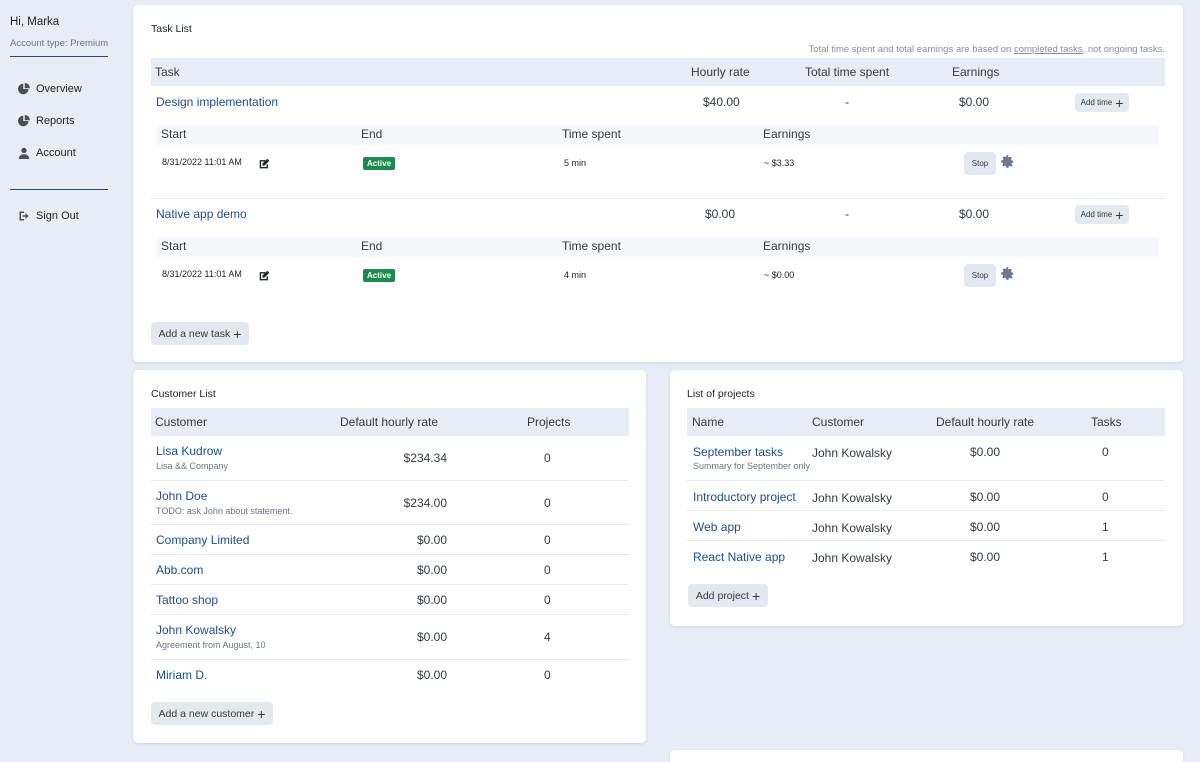  What do you see at coordinates (201, 214) in the screenshot?
I see `task-name-link: Native app demo` at bounding box center [201, 214].